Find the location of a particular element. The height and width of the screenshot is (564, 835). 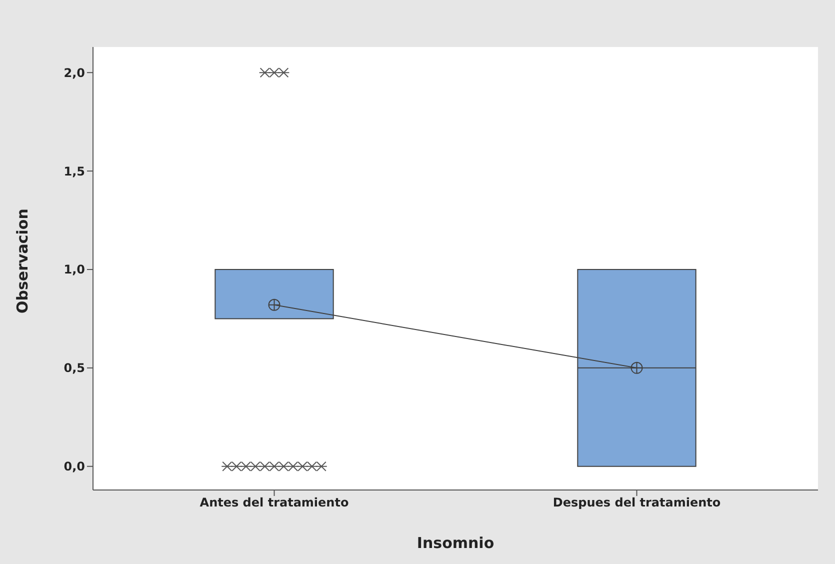

y-axis-title: Observacion is located at coordinates (22, 261).